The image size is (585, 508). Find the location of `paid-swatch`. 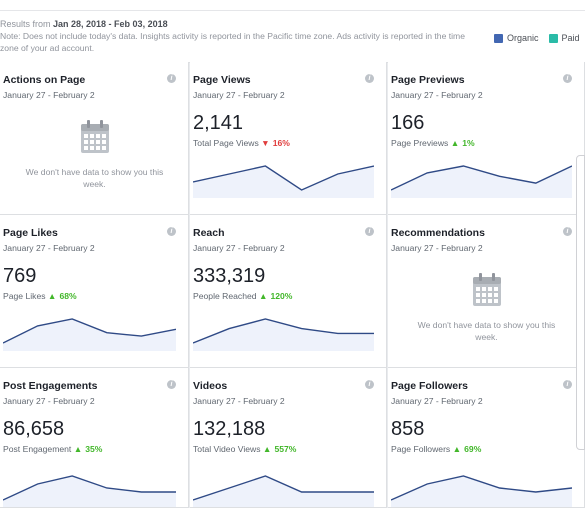

paid-swatch is located at coordinates (553, 38).